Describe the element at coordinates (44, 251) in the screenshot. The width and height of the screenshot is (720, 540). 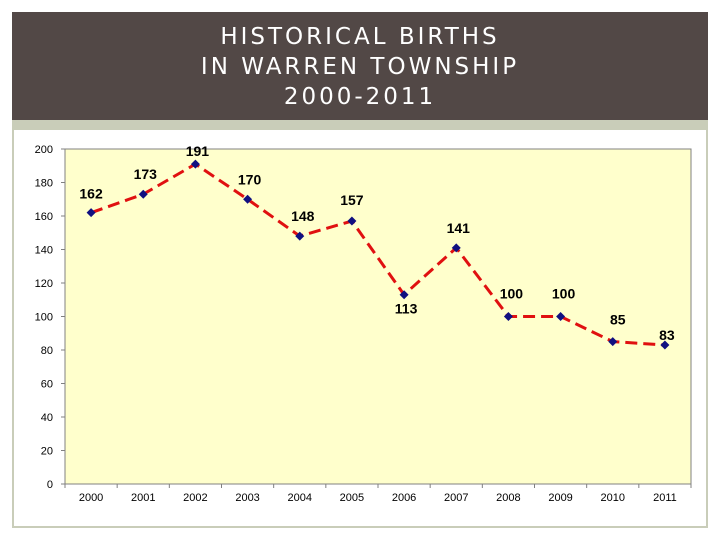
I see `y-tick-label: 140` at that location.